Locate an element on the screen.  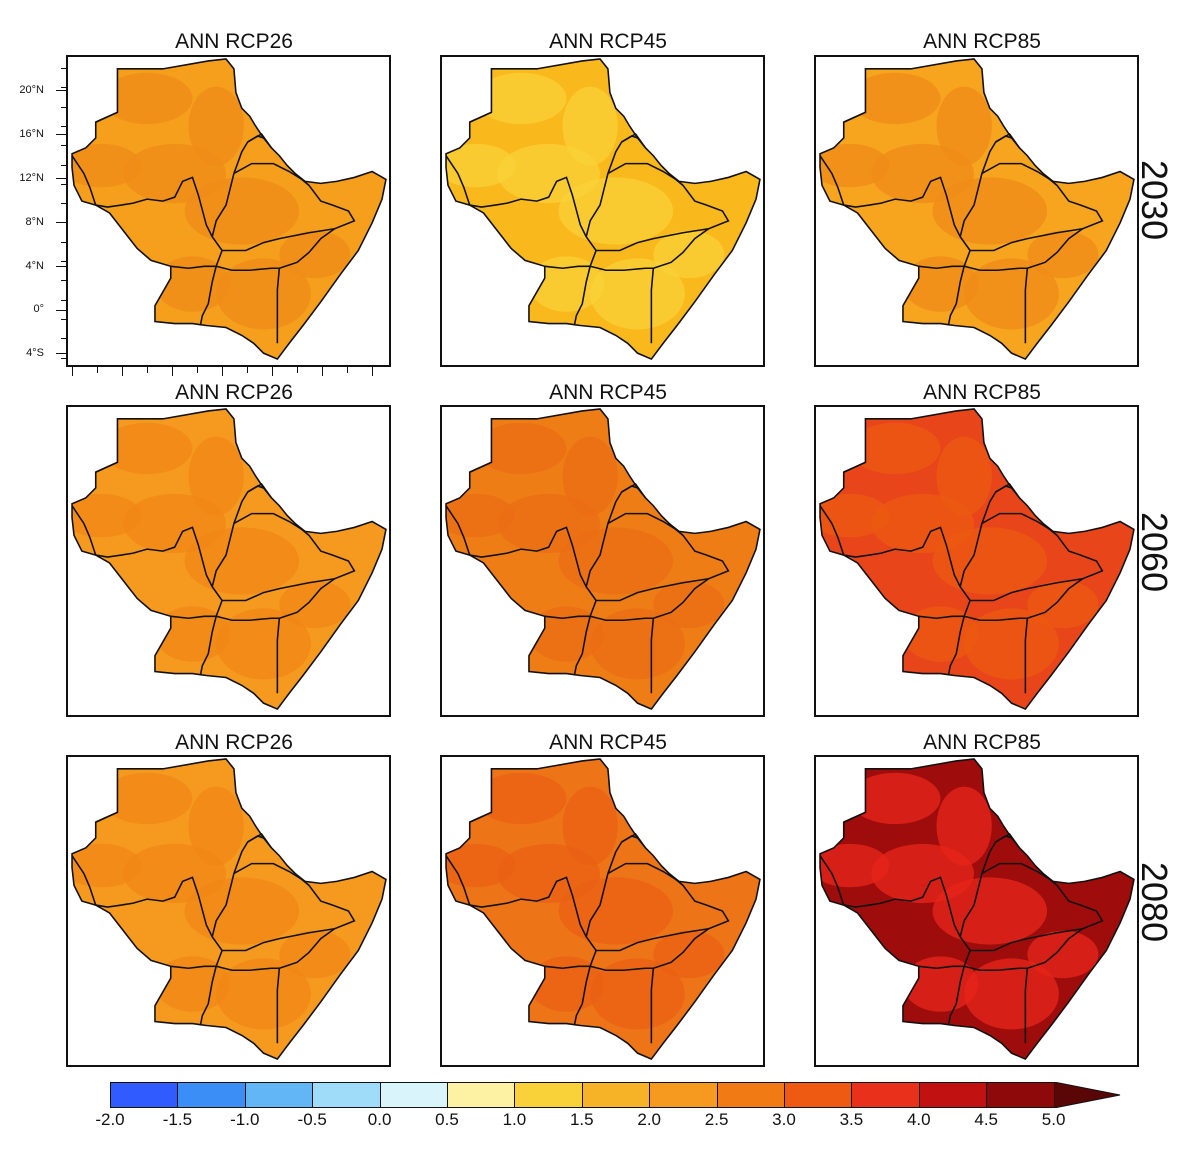
period-label-2030: 2030 is located at coordinates (1154, 200).